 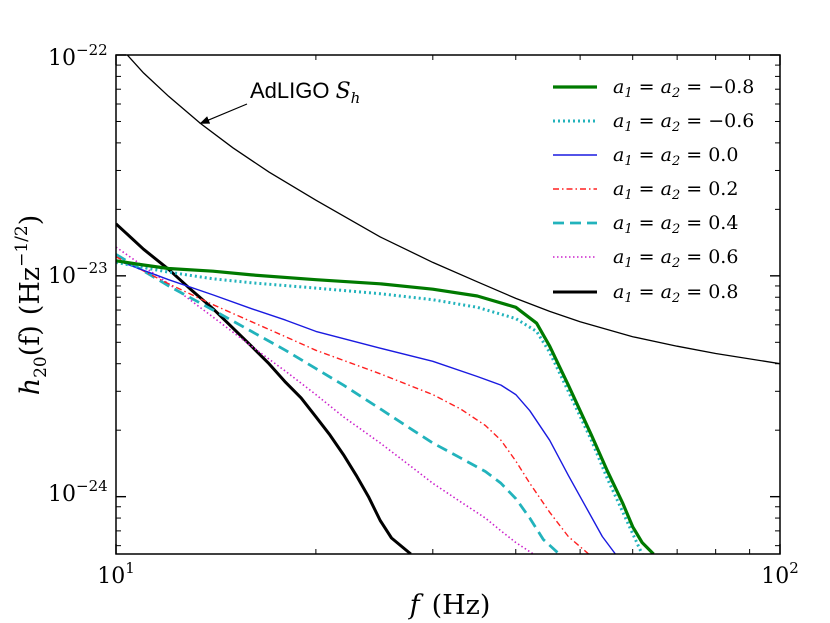 What do you see at coordinates (675, 224) in the screenshot?
I see `legend-label: a1 = a2 = 0.4` at bounding box center [675, 224].